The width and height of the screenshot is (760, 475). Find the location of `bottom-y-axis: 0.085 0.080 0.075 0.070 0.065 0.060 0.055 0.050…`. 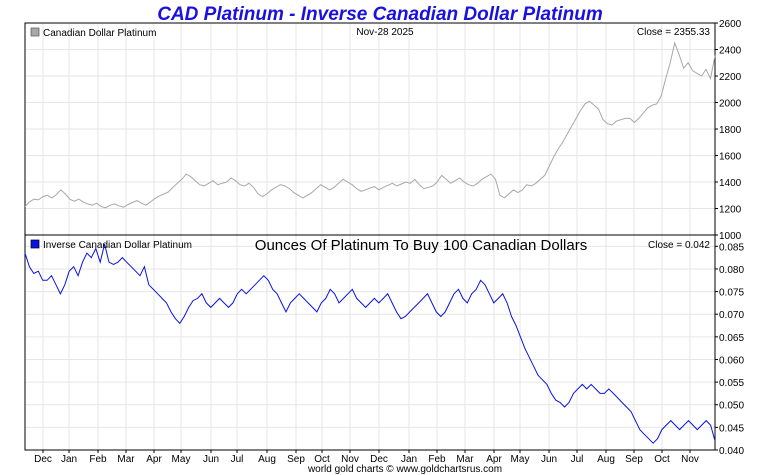

bottom-y-axis: 0.085 0.080 0.075 0.070 0.065 0.060 0.055 0.050… is located at coordinates (729, 349).